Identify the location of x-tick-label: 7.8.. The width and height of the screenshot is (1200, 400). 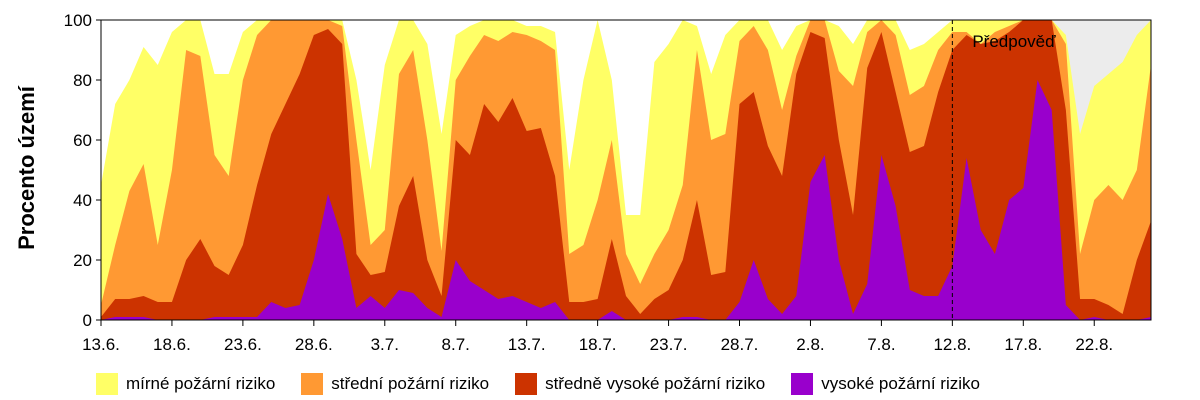
(881, 344).